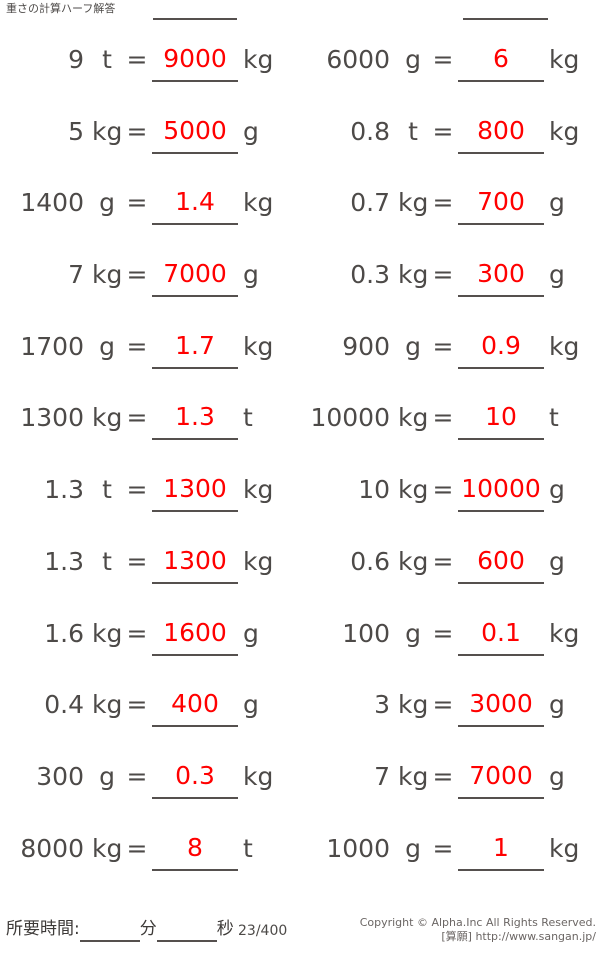 The width and height of the screenshot is (600, 956). I want to click on answer-field: 9000, so click(195, 60).